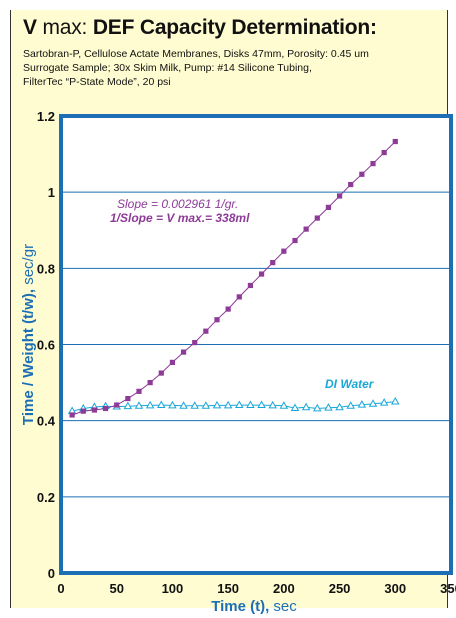 Image resolution: width=456 pixels, height=618 pixels. What do you see at coordinates (284, 588) in the screenshot?
I see `x-tick-label: 200` at bounding box center [284, 588].